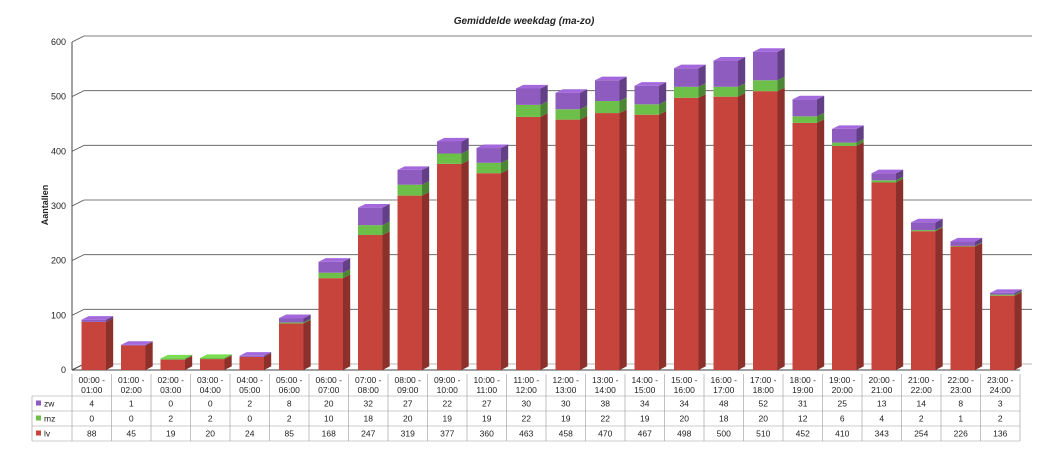  Describe the element at coordinates (58, 151) in the screenshot. I see `y-tick-label: 400` at that location.